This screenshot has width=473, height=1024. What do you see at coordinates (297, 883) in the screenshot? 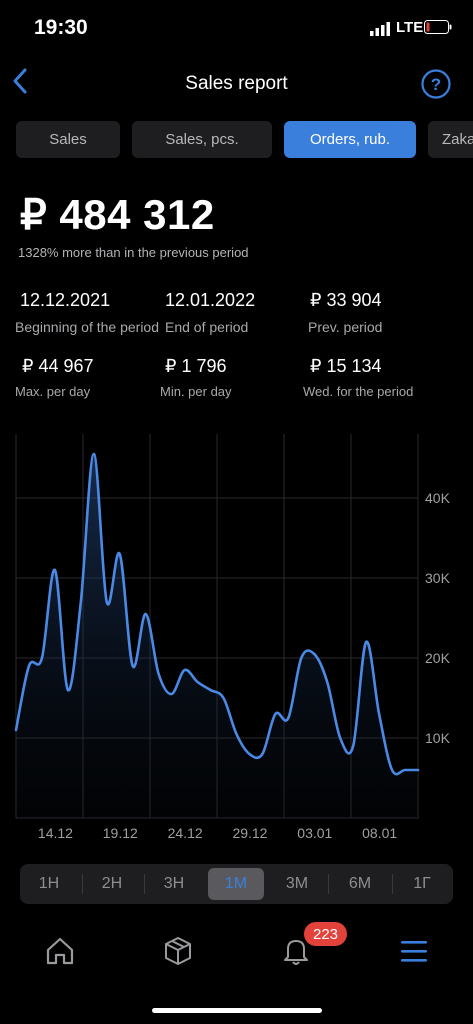
I see `range-3m: 3М` at bounding box center [297, 883].